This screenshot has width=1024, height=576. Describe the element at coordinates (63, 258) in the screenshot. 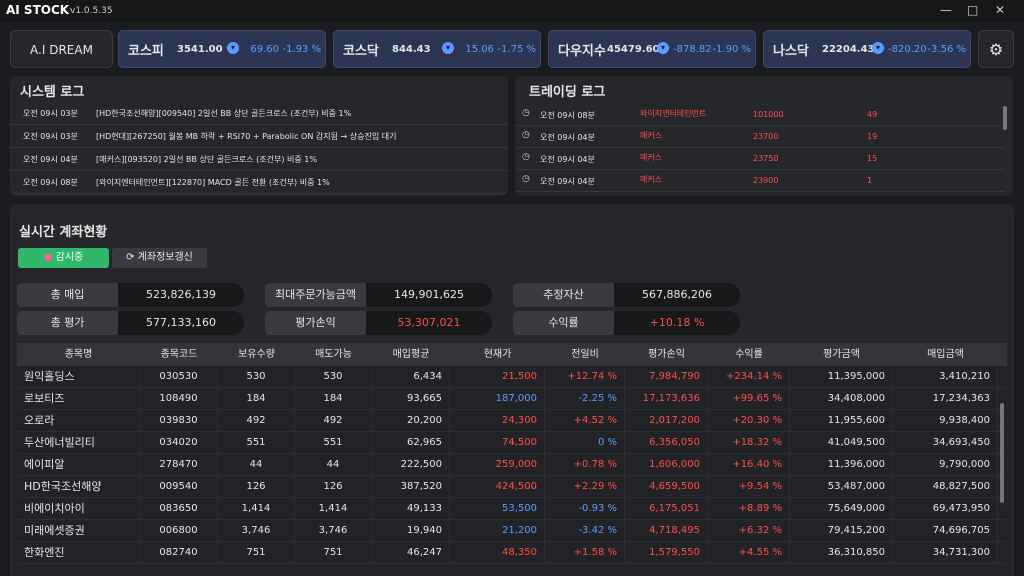

I see `monitor-button: ● 감시중` at that location.